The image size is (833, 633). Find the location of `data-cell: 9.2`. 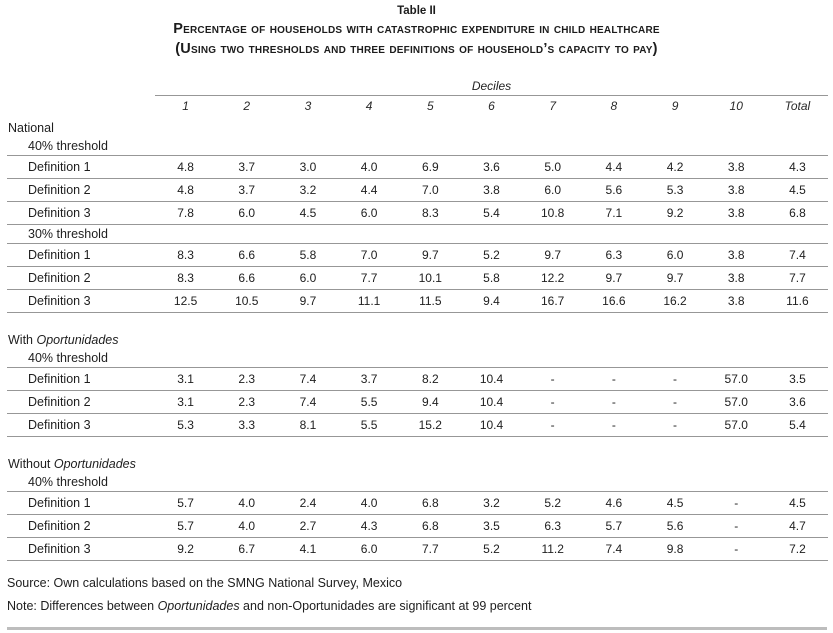

data-cell: 9.2 is located at coordinates (185, 549).